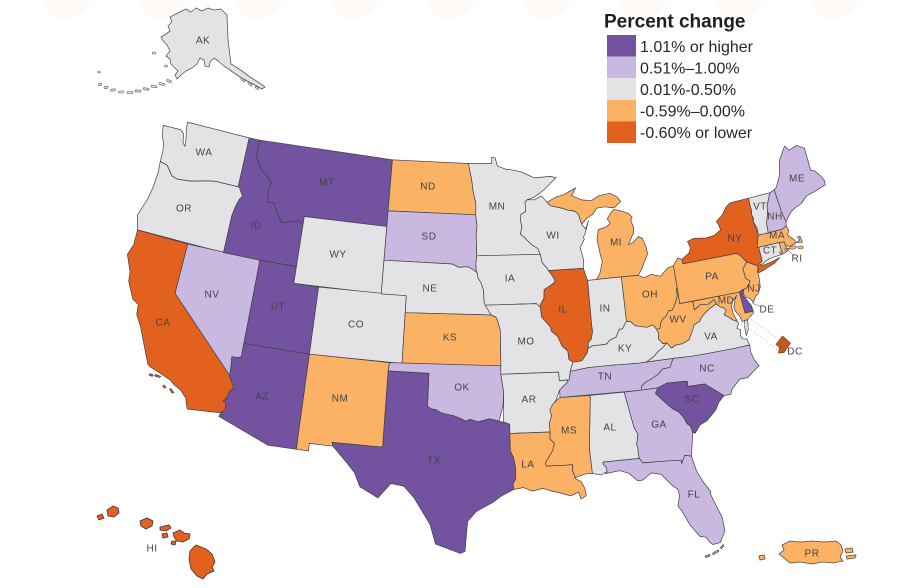  I want to click on svg-text: VT, so click(760, 207).